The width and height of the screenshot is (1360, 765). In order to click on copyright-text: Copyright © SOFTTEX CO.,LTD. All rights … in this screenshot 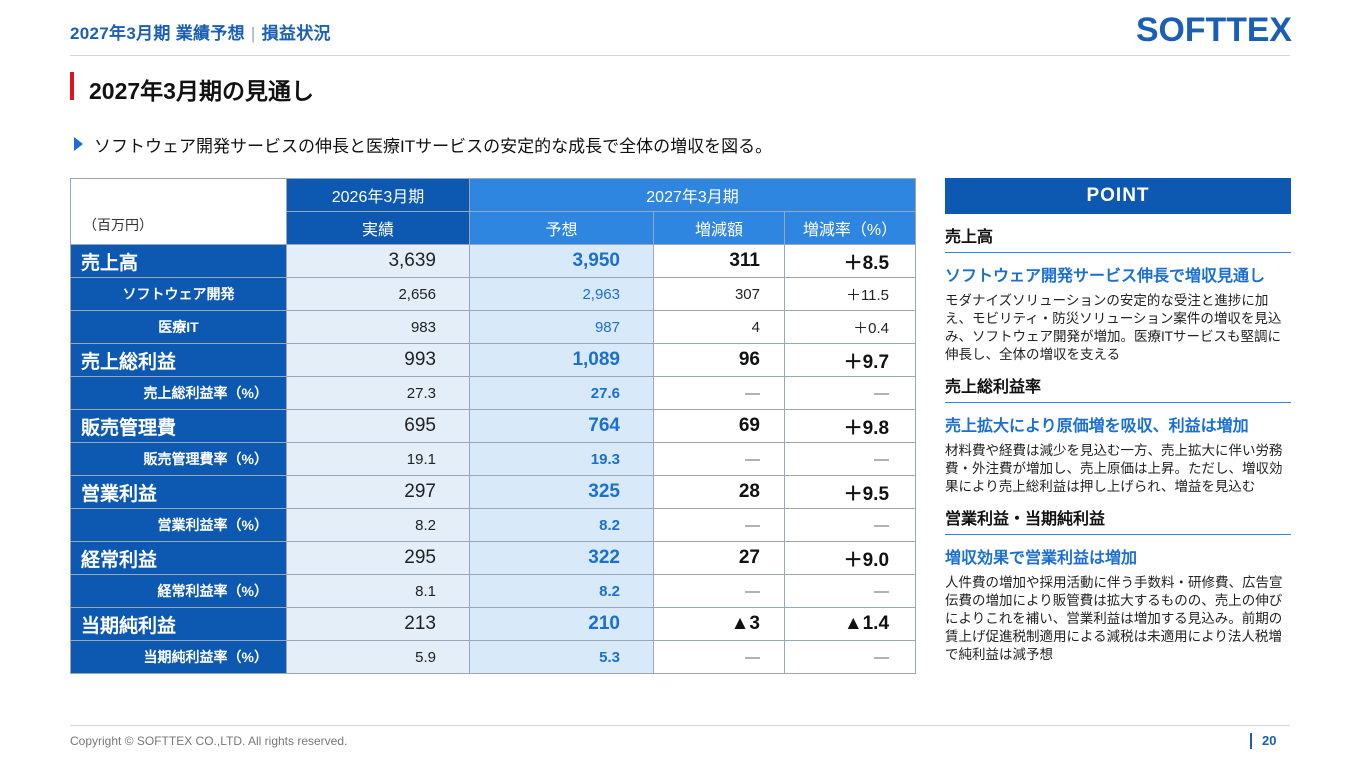, I will do `click(209, 741)`.